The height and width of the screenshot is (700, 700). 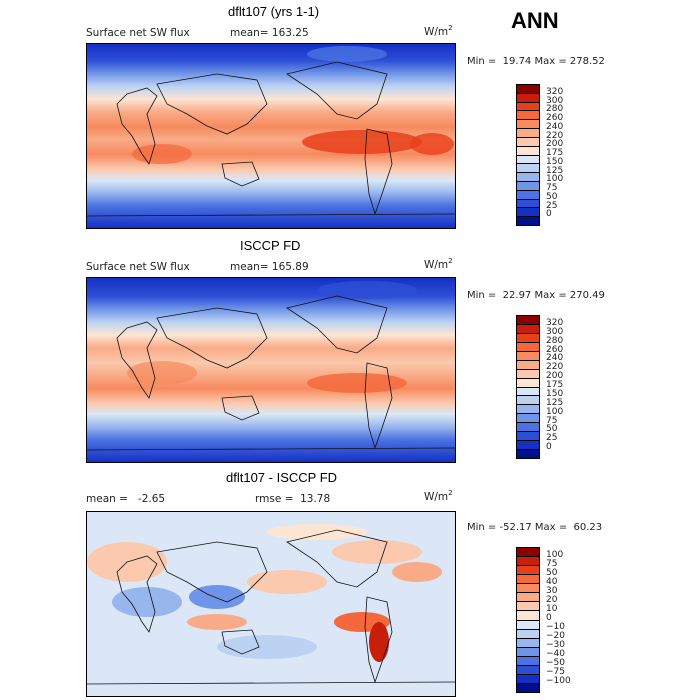 What do you see at coordinates (552, 600) in the screenshot?
I see `colorbar-tick-label: 20` at bounding box center [552, 600].